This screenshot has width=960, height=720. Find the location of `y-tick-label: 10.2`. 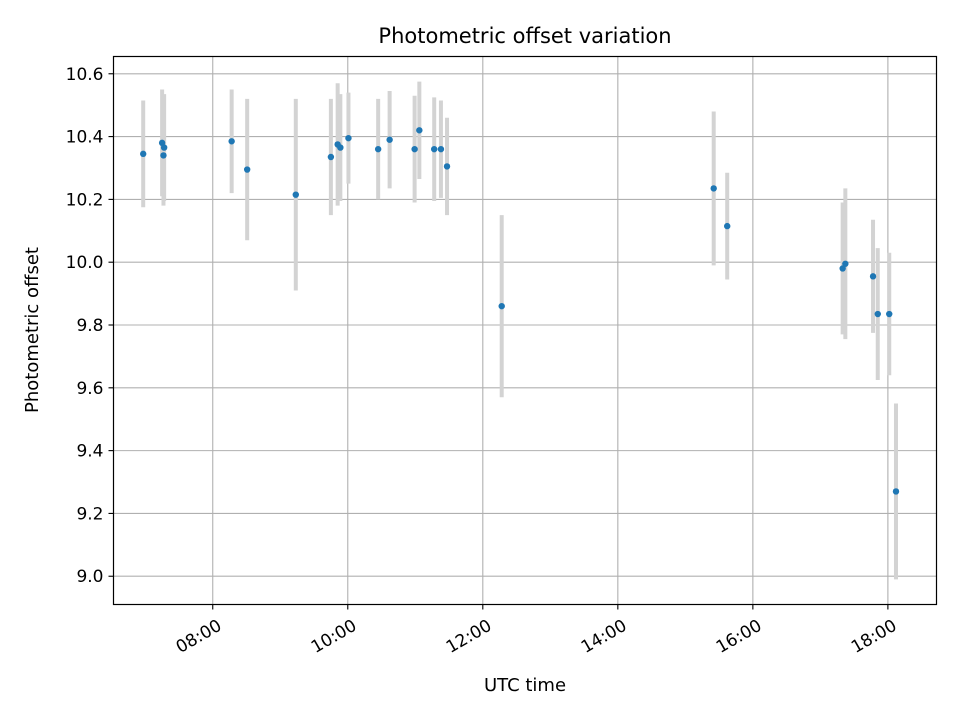

y-tick-label: 10.2 is located at coordinates (85, 200).